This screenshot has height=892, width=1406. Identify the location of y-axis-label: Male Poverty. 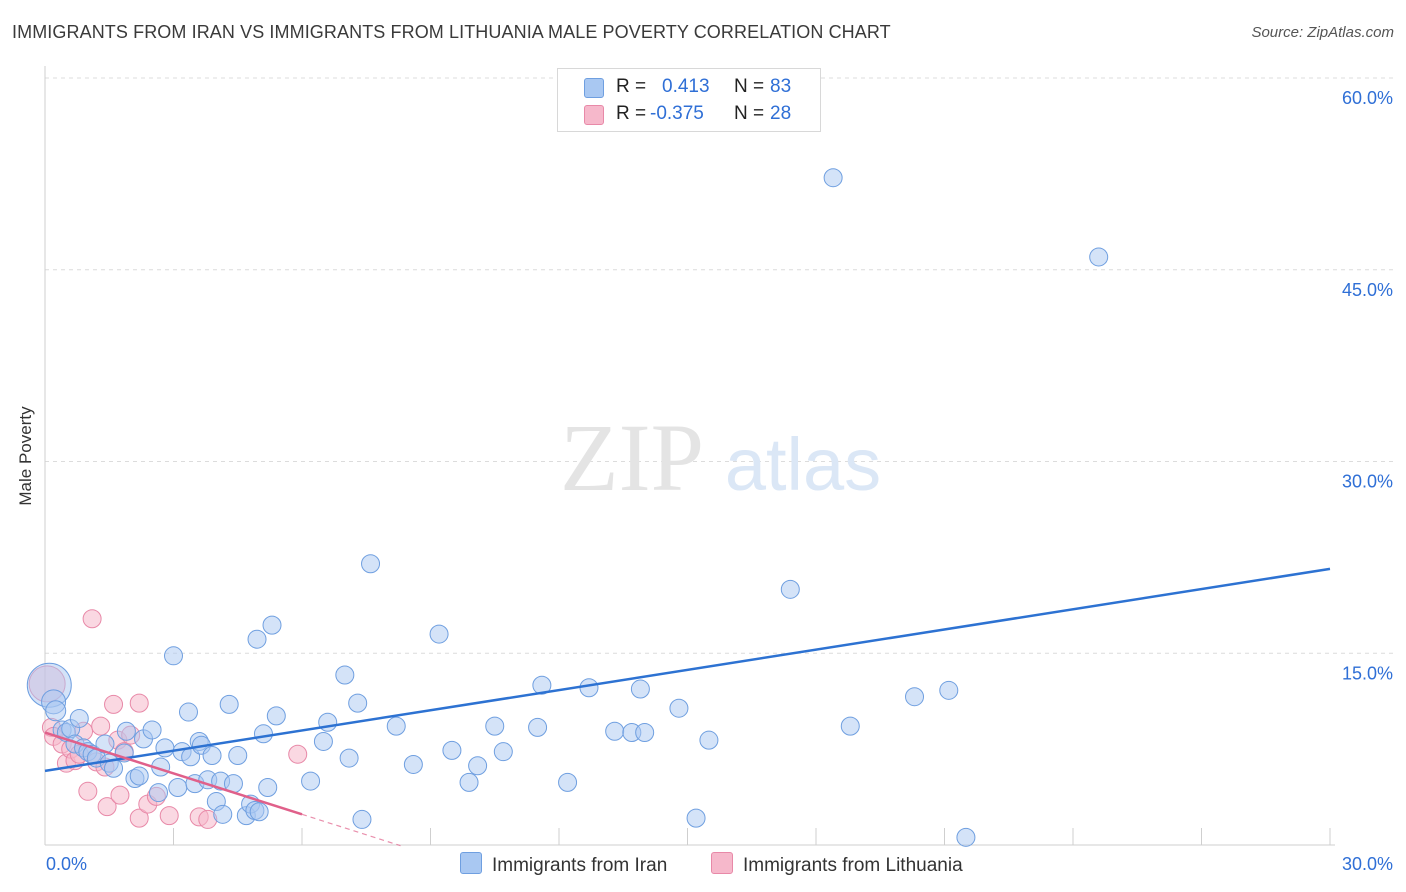
(25, 456).